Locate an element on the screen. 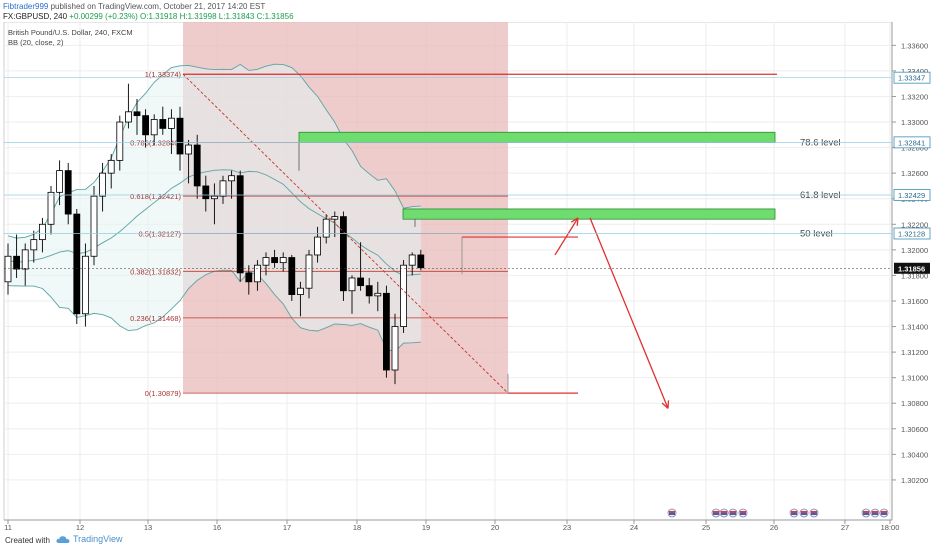 This screenshot has width=932, height=550. fib-label: 1(1.33374) is located at coordinates (163, 74).